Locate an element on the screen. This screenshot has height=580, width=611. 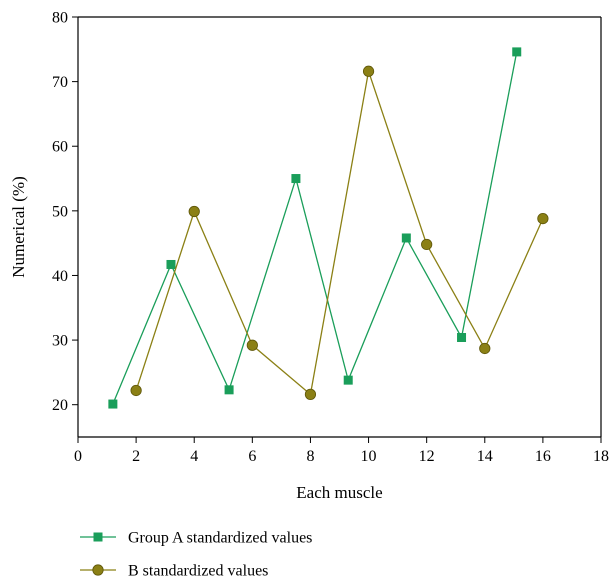
x-tick-label: 14 is located at coordinates (485, 456).